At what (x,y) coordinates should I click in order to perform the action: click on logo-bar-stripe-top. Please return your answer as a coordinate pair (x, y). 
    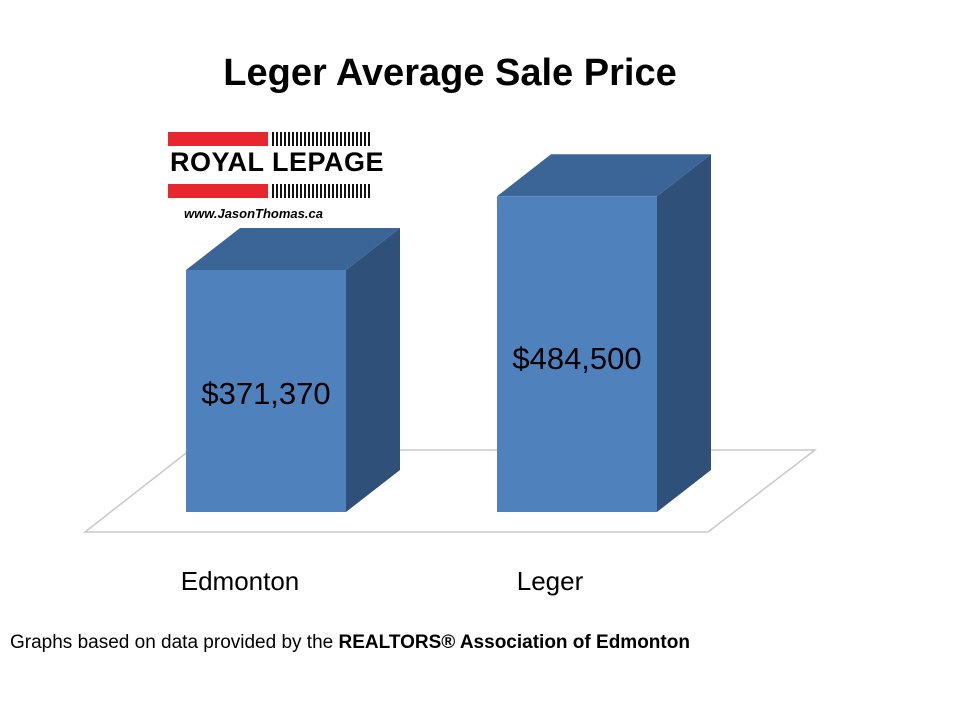
    Looking at the image, I should click on (321, 139).